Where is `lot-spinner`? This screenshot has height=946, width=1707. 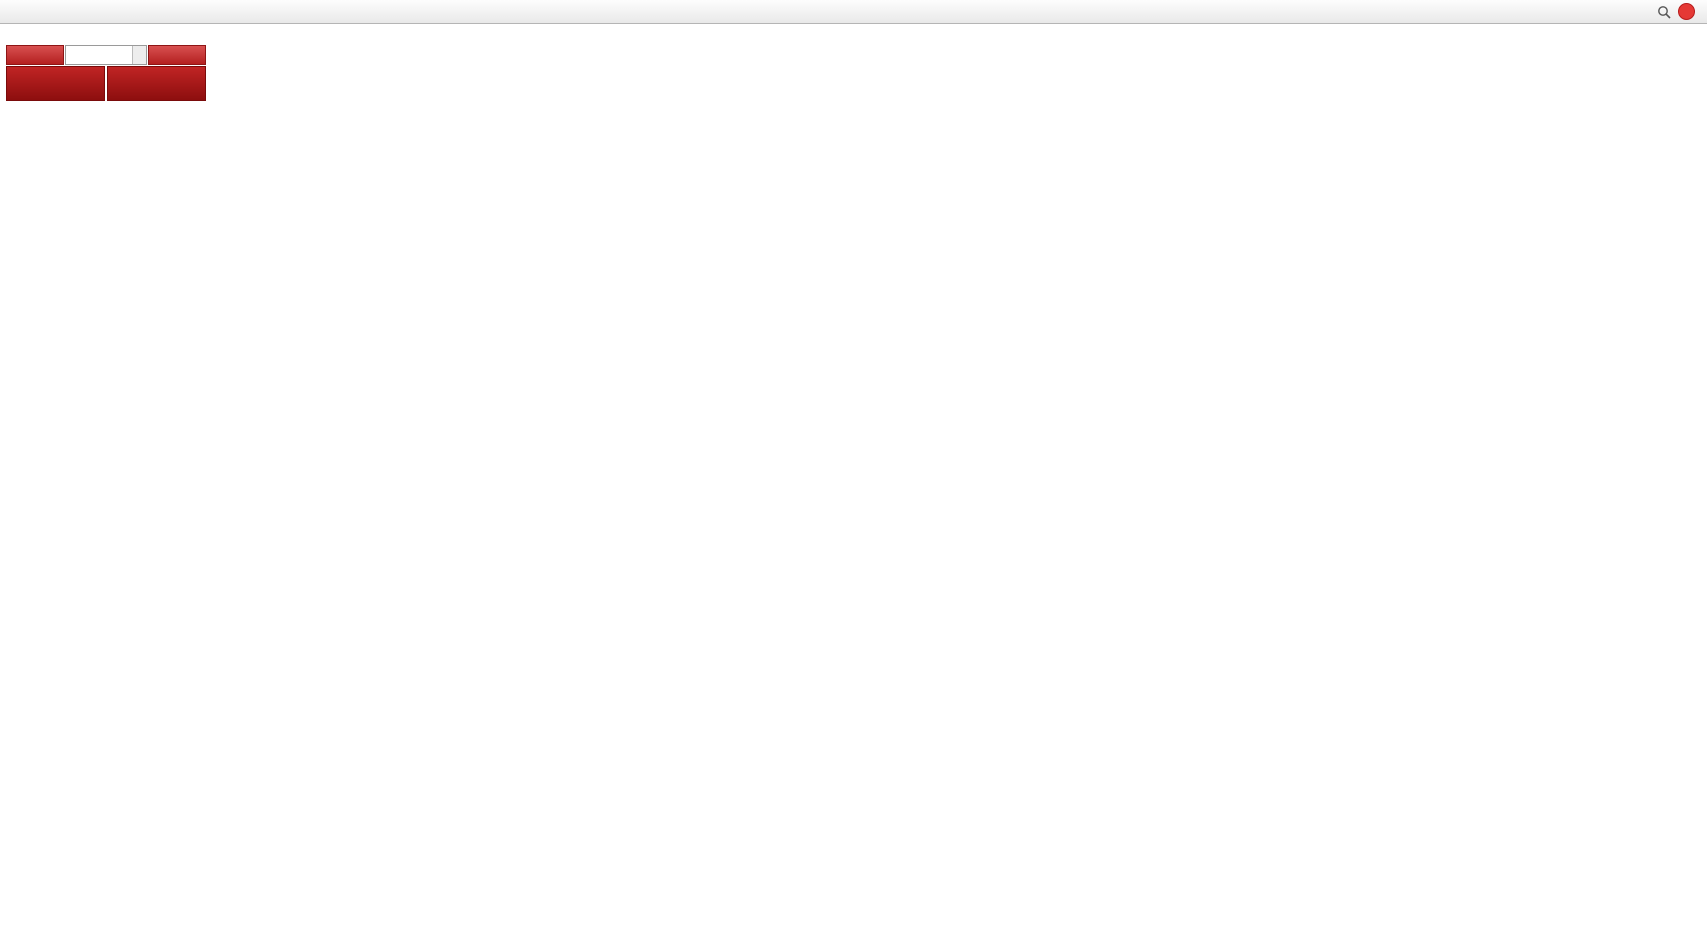 lot-spinner is located at coordinates (139, 55).